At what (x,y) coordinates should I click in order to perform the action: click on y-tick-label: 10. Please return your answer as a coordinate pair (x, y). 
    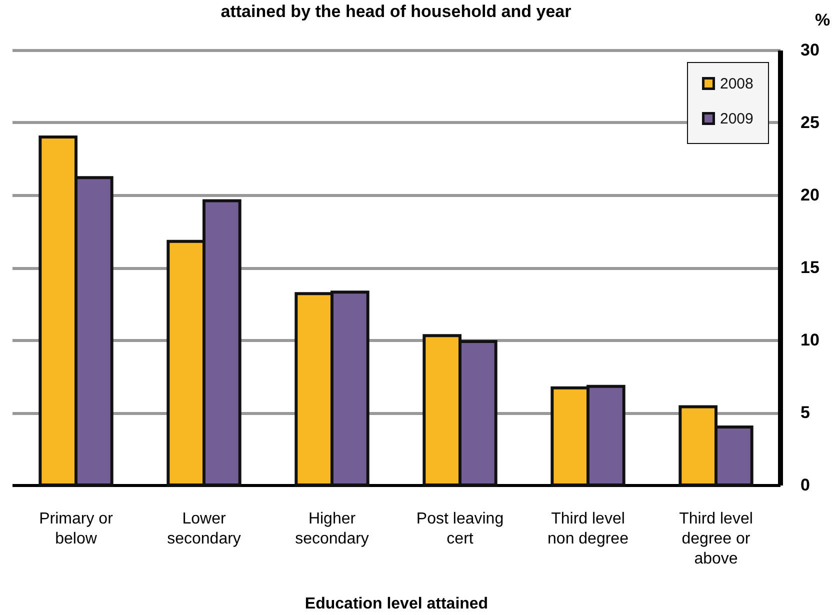
    Looking at the image, I should click on (810, 340).